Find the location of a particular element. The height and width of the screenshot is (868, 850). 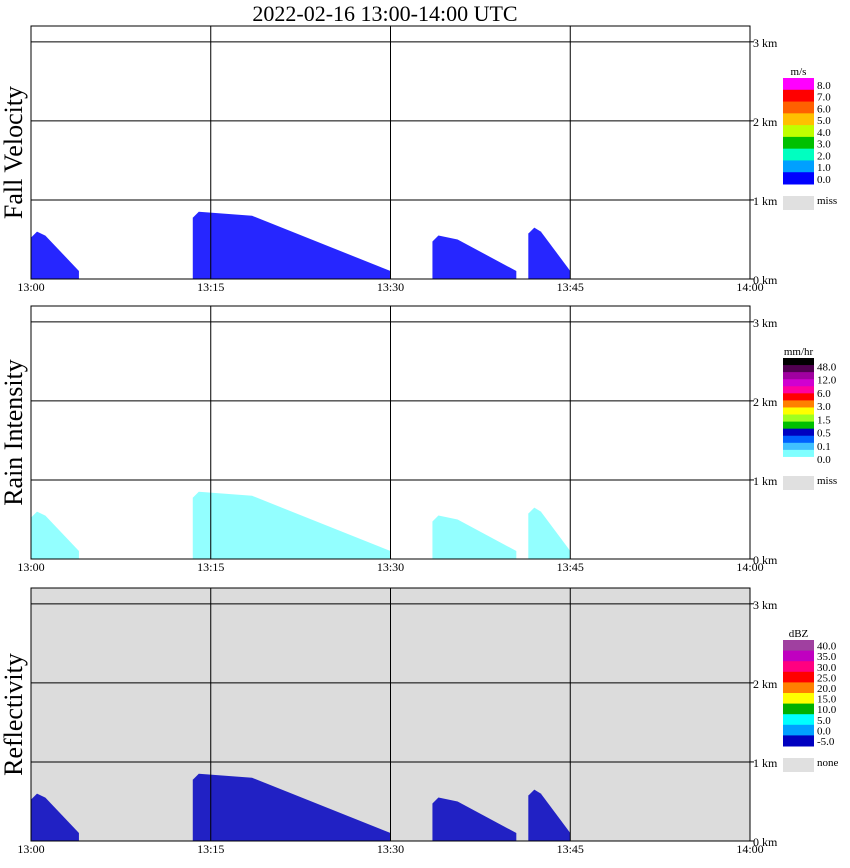

legend-label: 6.0 is located at coordinates (824, 394).